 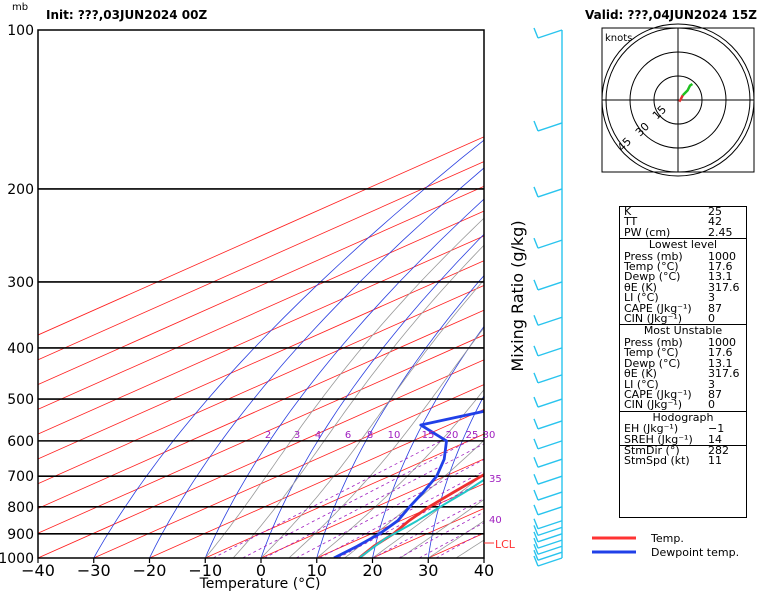 What do you see at coordinates (205, 570) in the screenshot?
I see `x-tick-label: −10` at bounding box center [205, 570].